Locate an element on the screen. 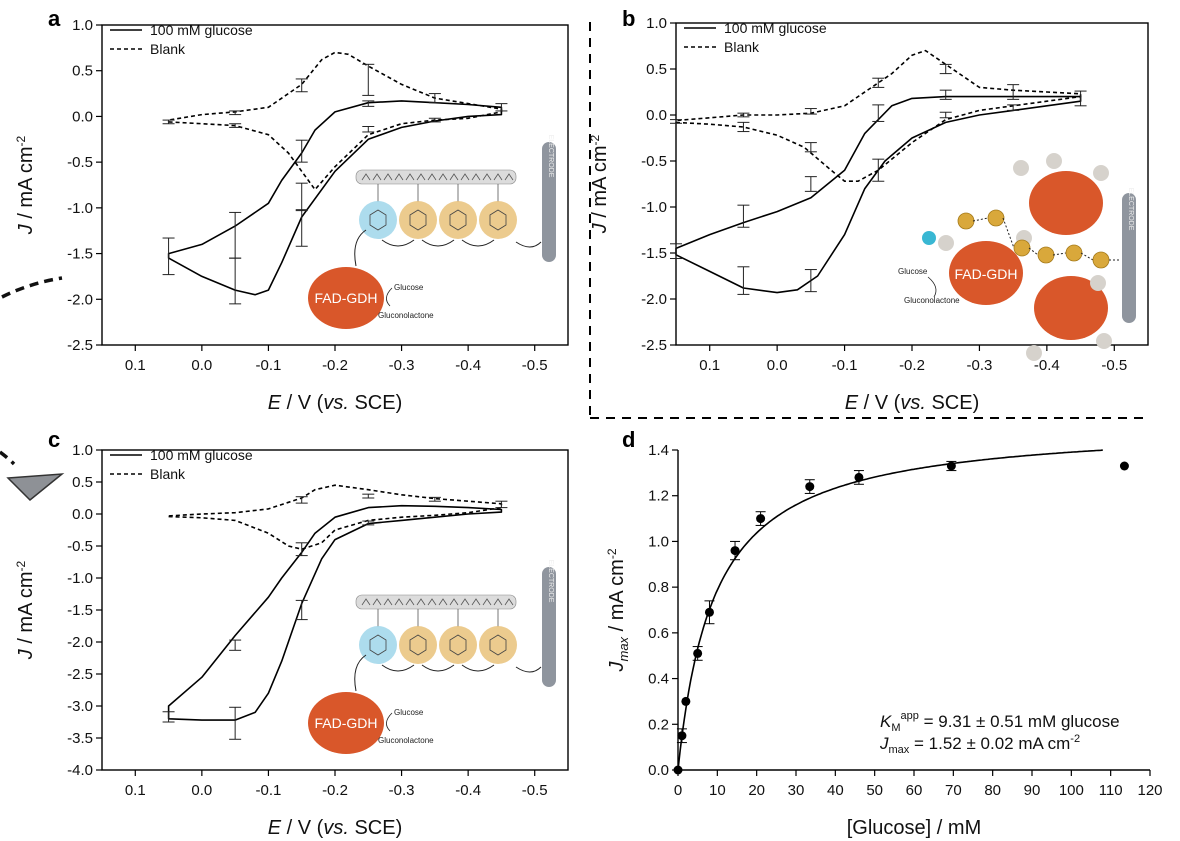  curved-arrow-tail is located at coordinates (8, 458).